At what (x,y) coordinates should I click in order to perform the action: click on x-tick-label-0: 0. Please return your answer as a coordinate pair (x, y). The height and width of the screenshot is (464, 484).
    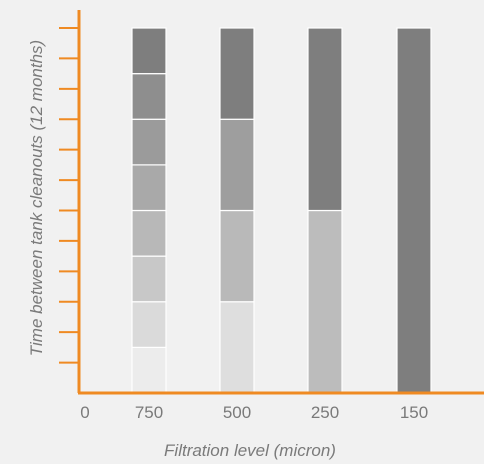
    Looking at the image, I should click on (84, 412).